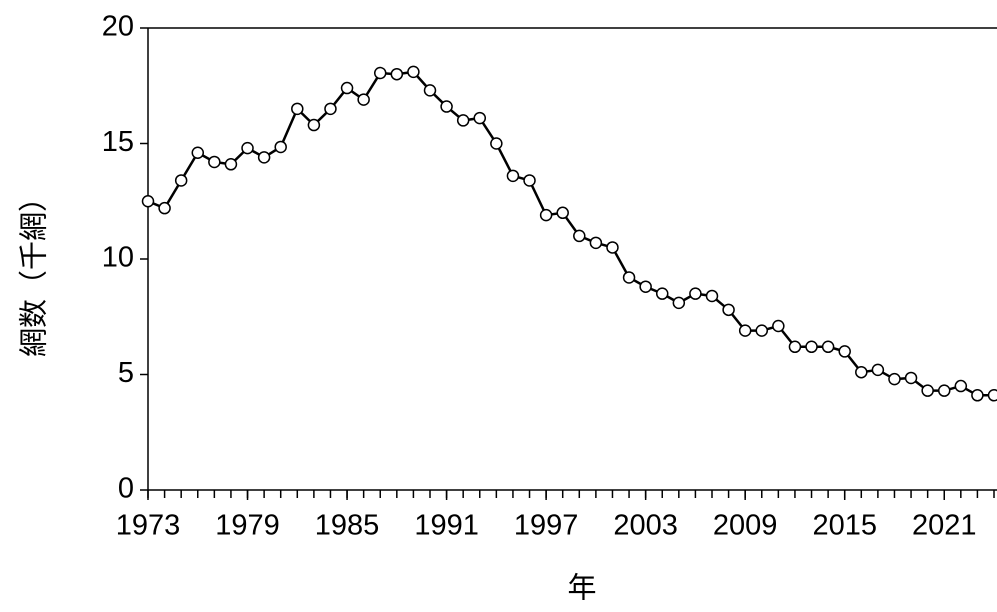 This screenshot has height=612, width=997. I want to click on y-tick-label: 15, so click(118, 142).